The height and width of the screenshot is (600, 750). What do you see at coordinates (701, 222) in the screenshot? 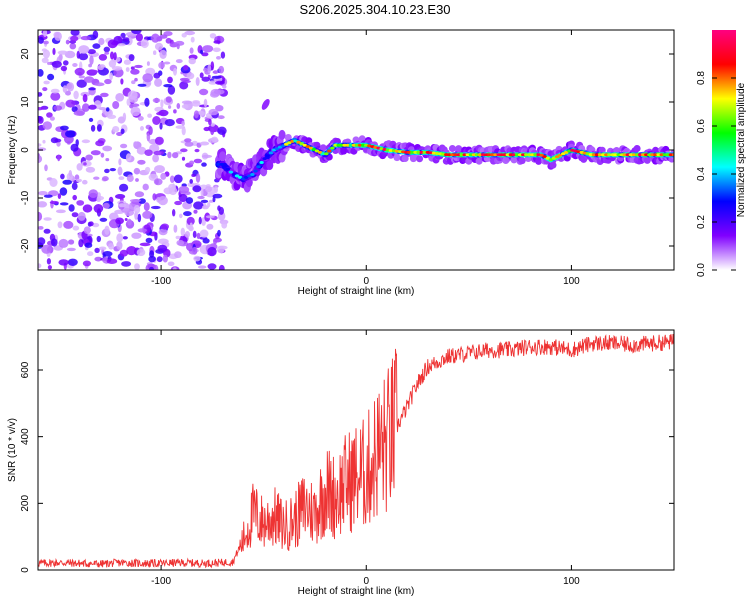
I see `colorbar-tick-label: 0.2` at bounding box center [701, 222].